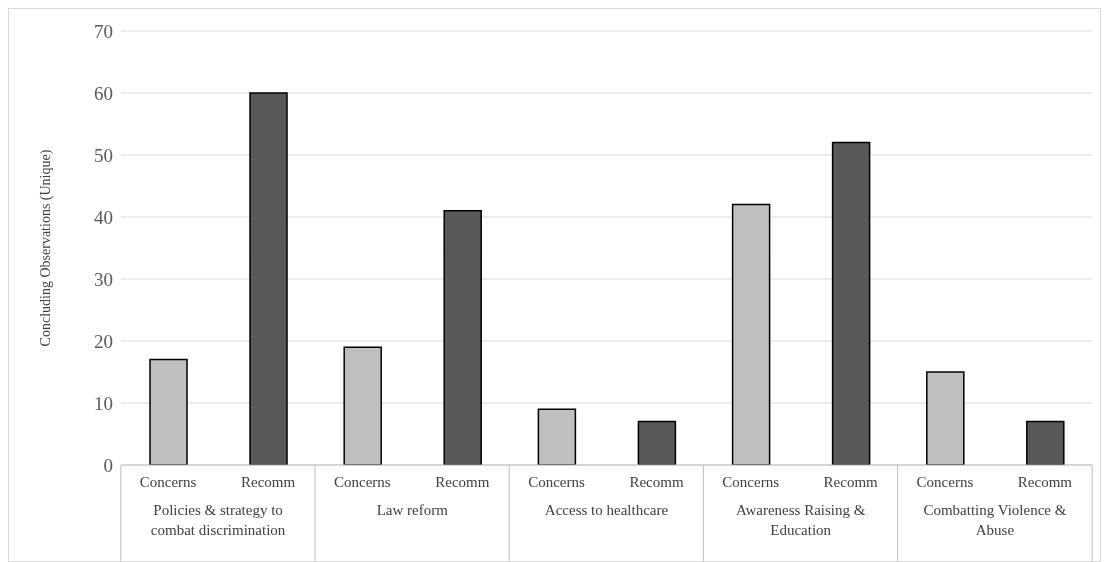 The width and height of the screenshot is (1109, 562). What do you see at coordinates (103, 279) in the screenshot?
I see `y-tick-label: 30` at bounding box center [103, 279].